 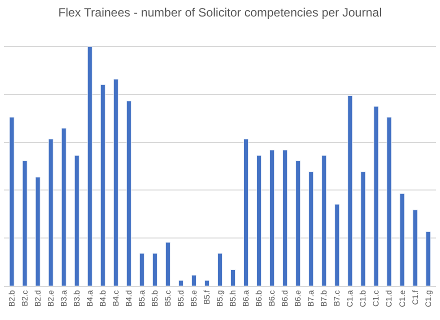 What do you see at coordinates (129, 298) in the screenshot?
I see `x-tick-label: B4.d` at bounding box center [129, 298].